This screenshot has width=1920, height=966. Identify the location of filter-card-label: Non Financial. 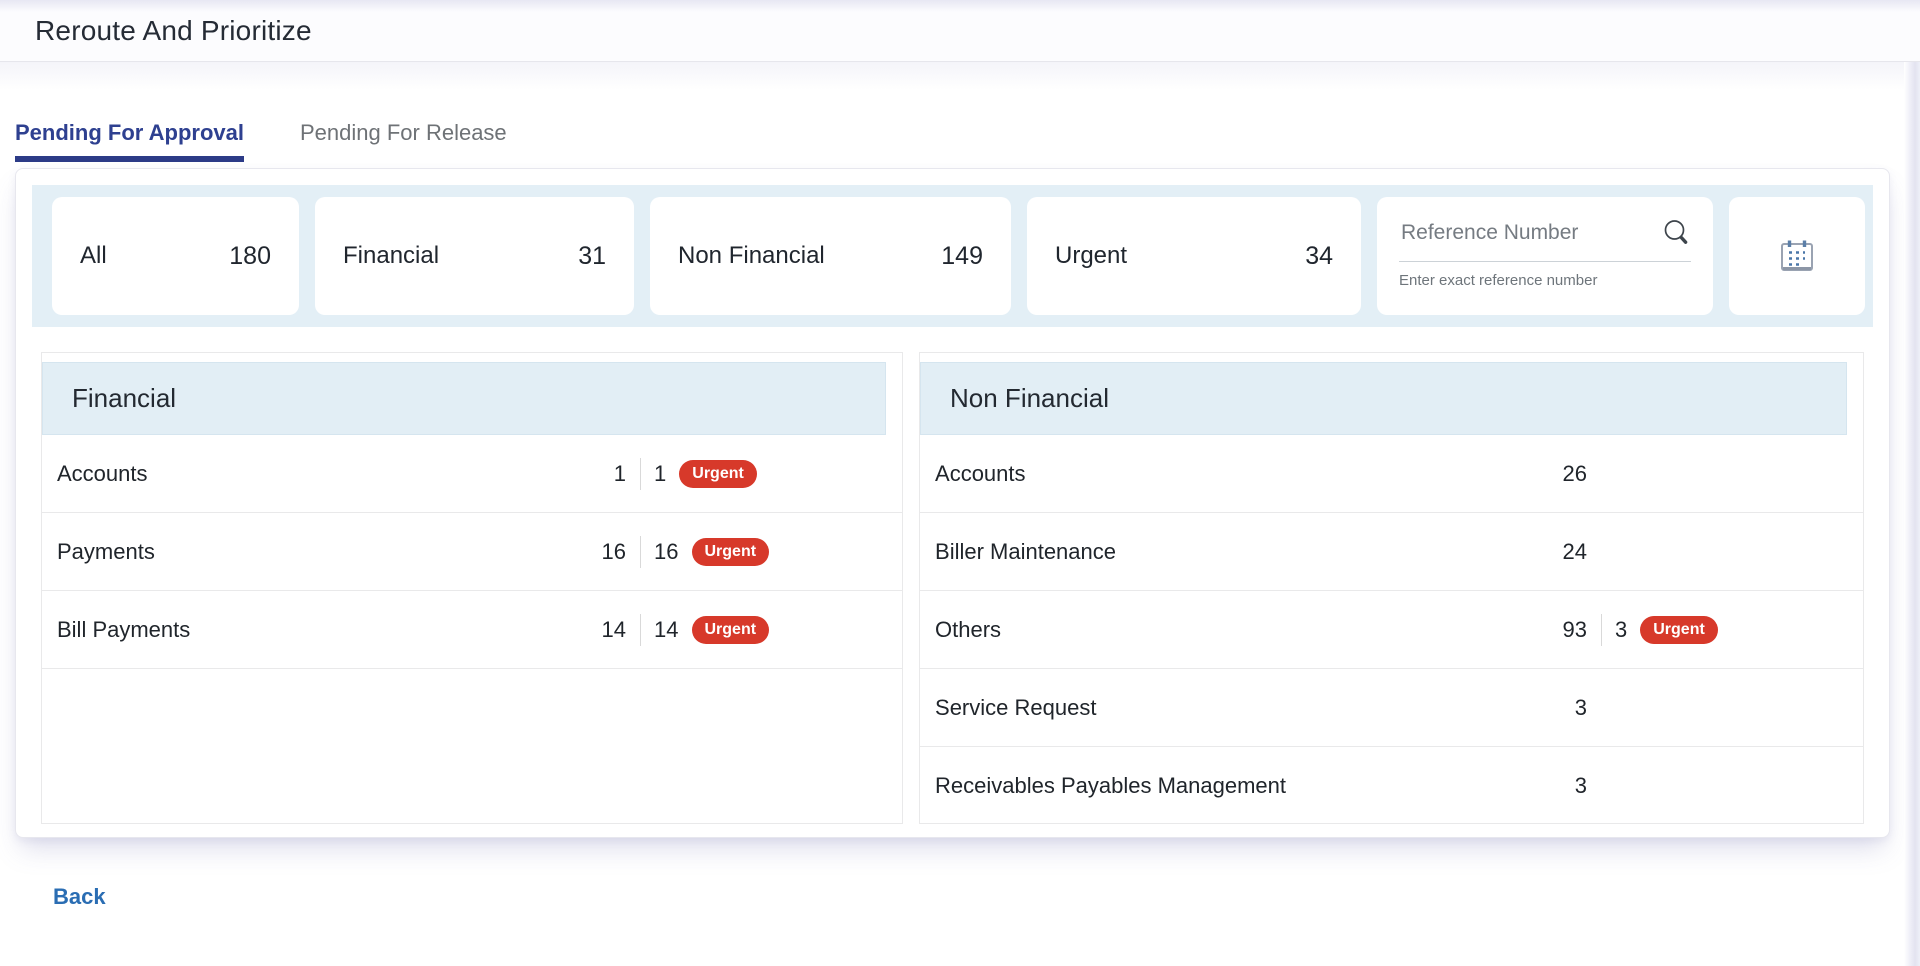
(751, 255).